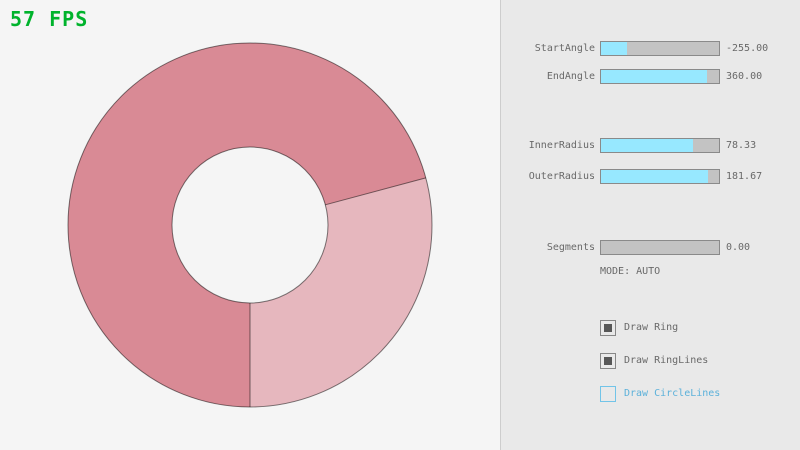 This screenshot has height=450, width=800. I want to click on fps-counter: 57 FPS, so click(49, 19).